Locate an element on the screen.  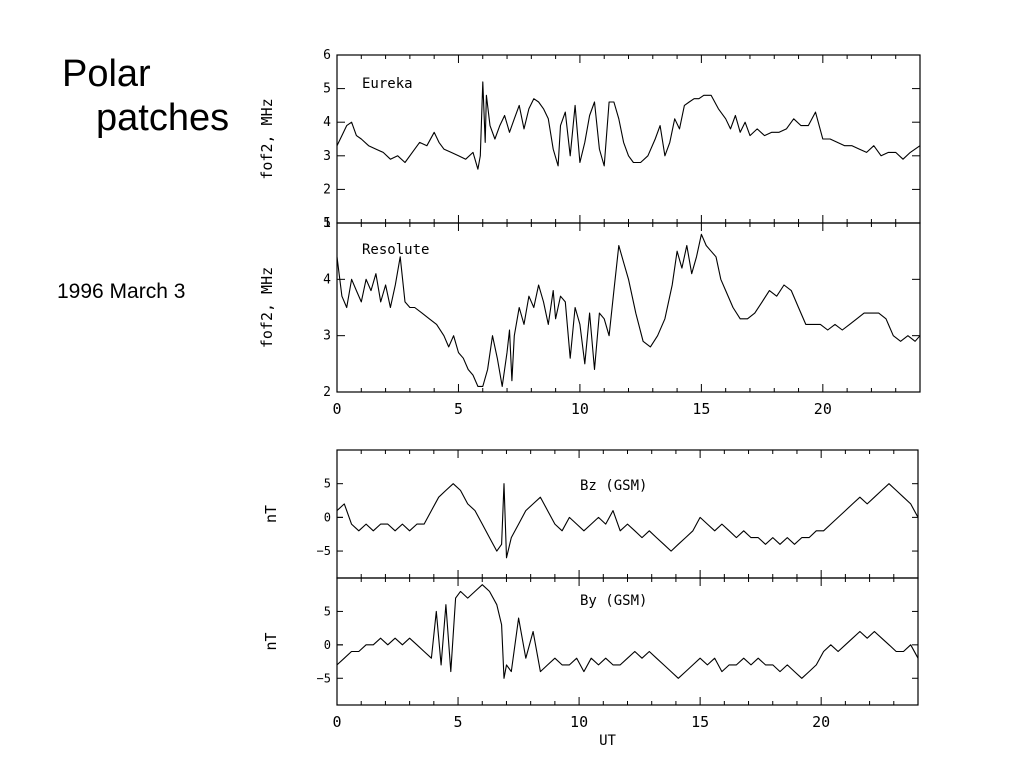
by-xlabel: UT is located at coordinates (607, 741).